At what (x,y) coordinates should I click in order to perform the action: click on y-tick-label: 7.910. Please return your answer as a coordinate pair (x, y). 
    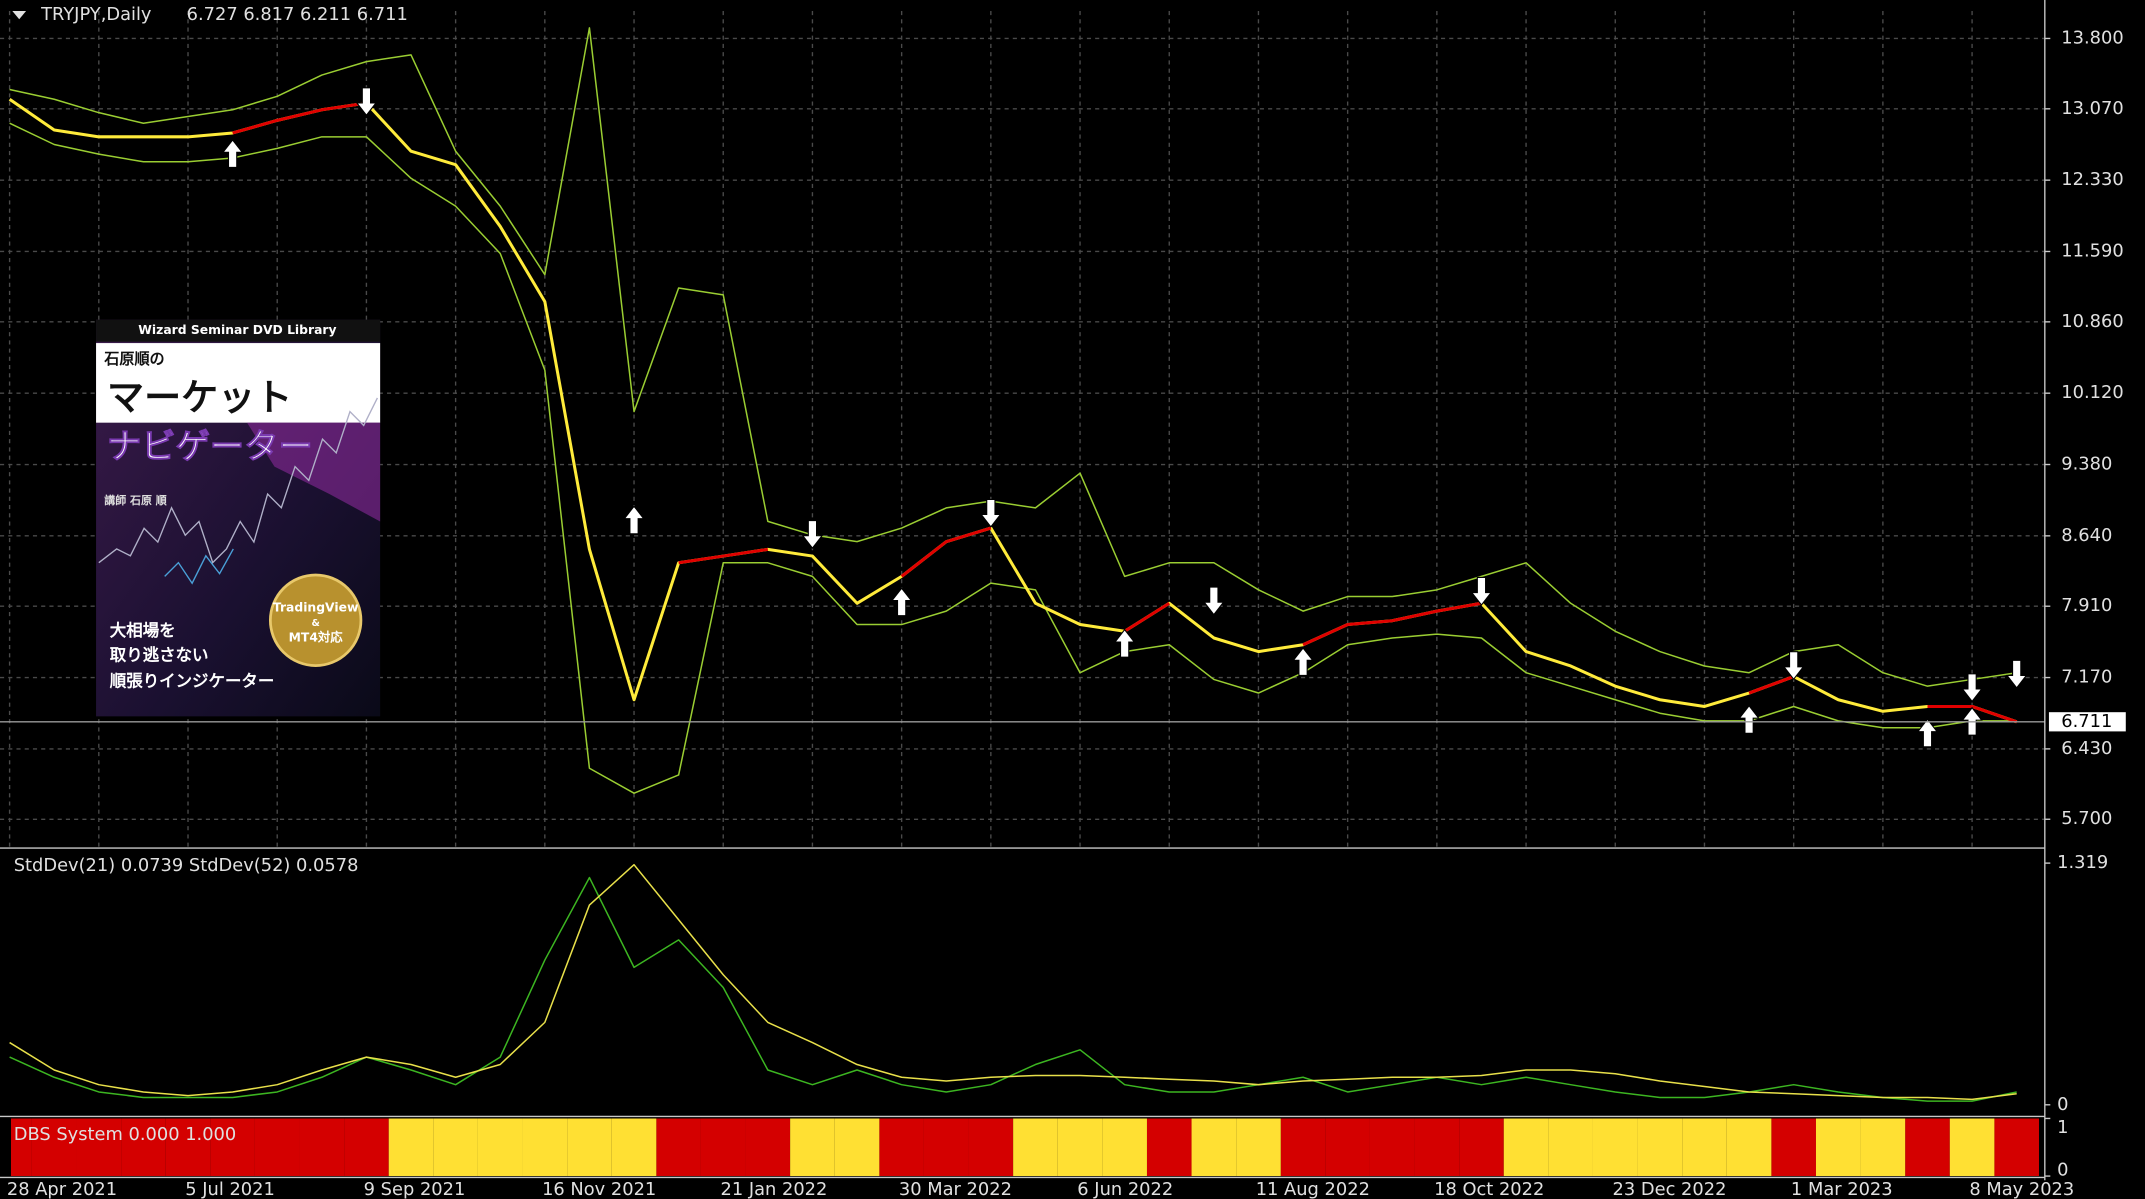
    Looking at the image, I should click on (2086, 605).